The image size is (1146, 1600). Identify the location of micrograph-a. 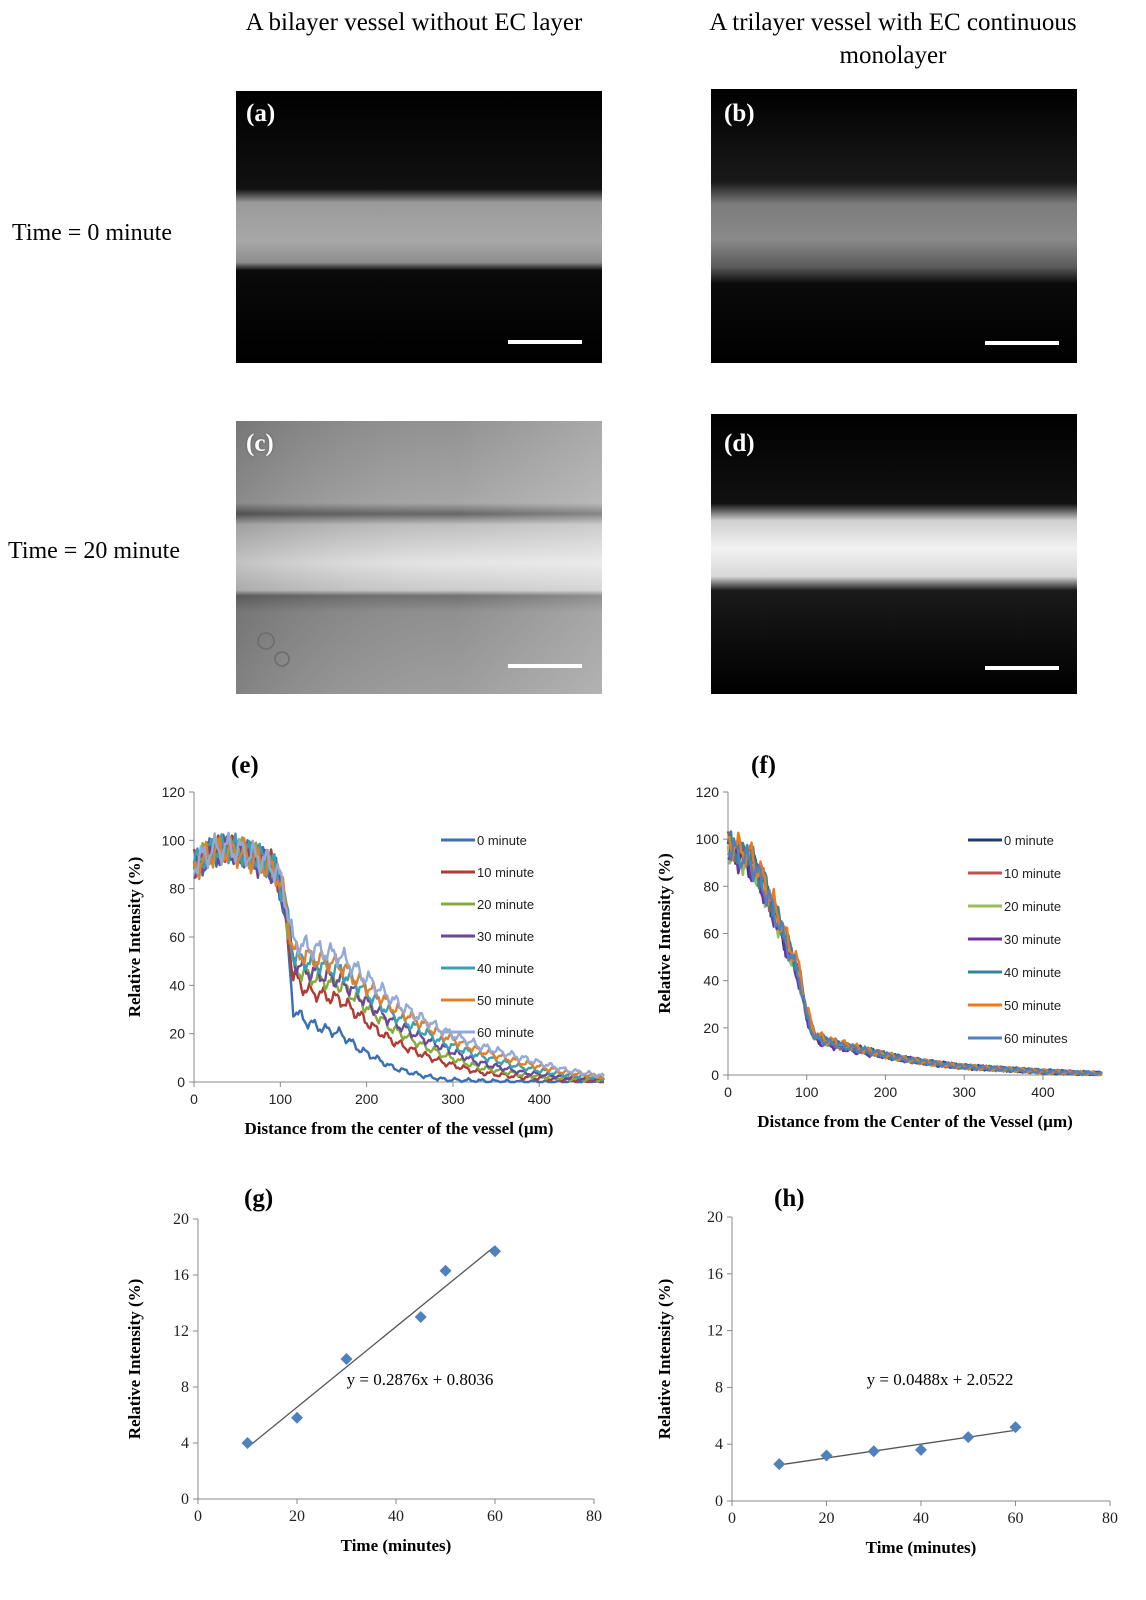
(419, 227).